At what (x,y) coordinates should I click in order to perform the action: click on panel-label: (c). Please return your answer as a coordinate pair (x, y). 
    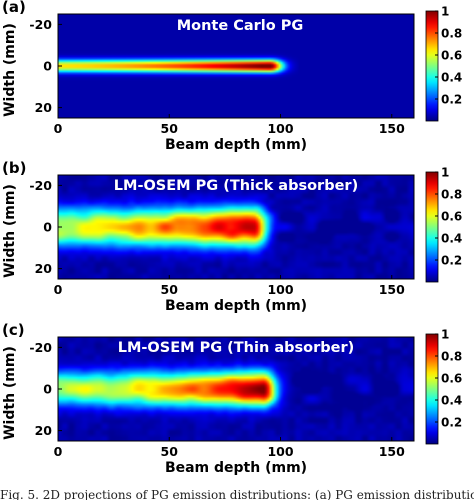
    Looking at the image, I should click on (13, 330).